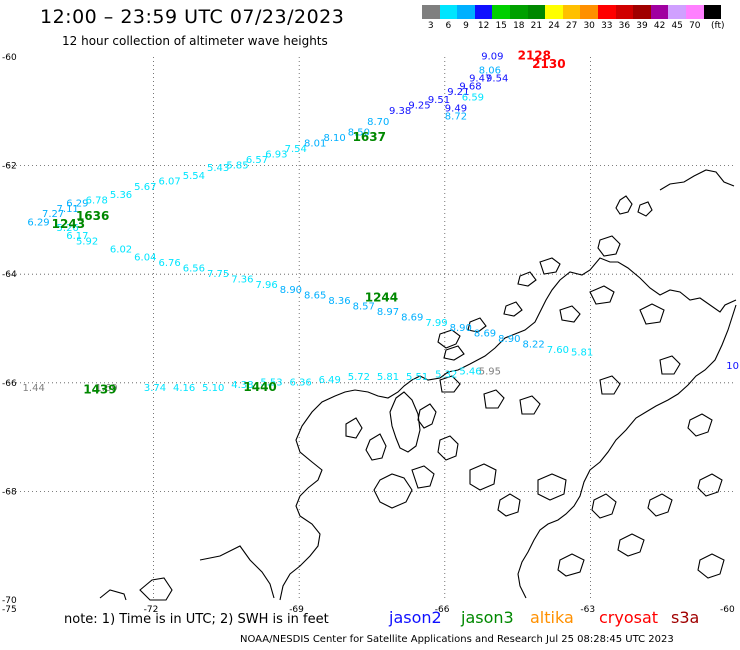  What do you see at coordinates (733, 366) in the screenshot?
I see `wave-height-value: 10.` at bounding box center [733, 366].